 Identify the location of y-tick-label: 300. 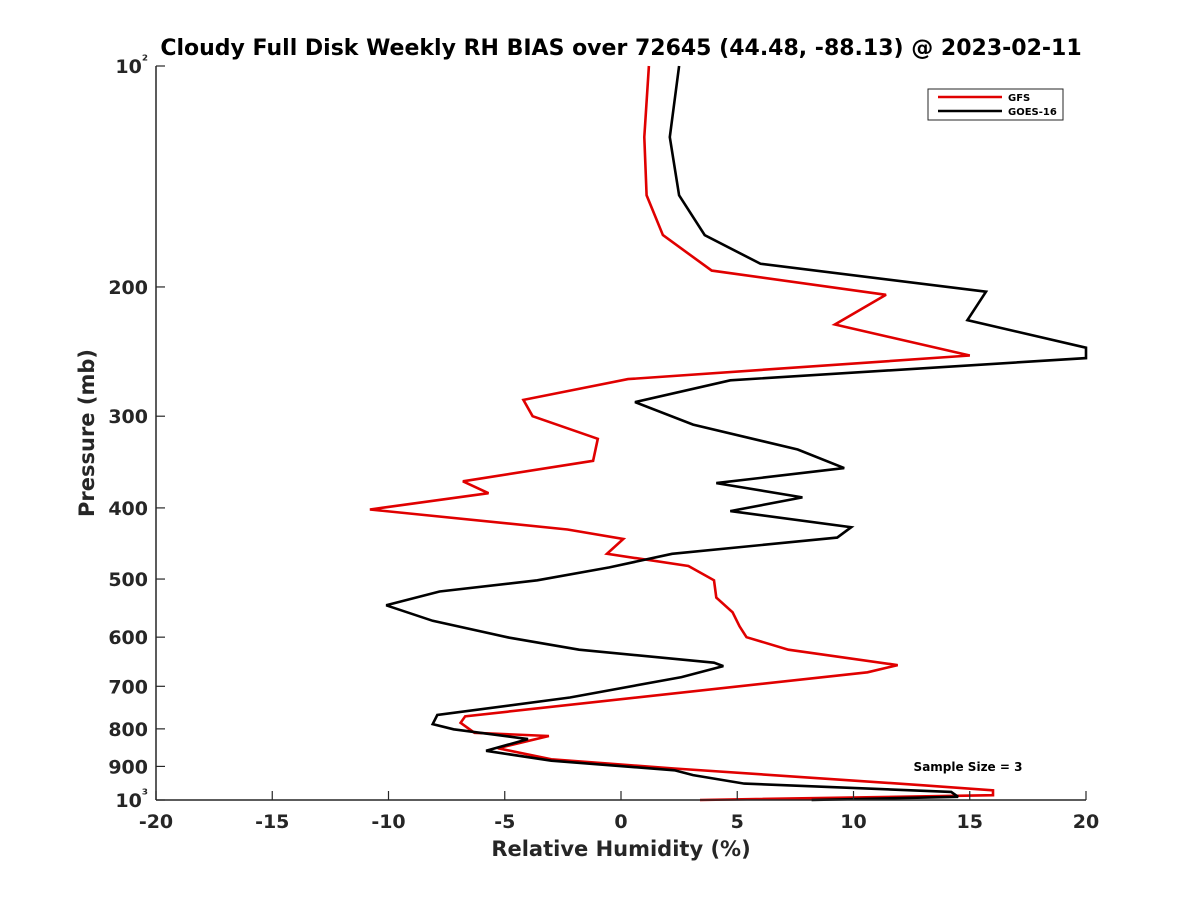
(128, 417).